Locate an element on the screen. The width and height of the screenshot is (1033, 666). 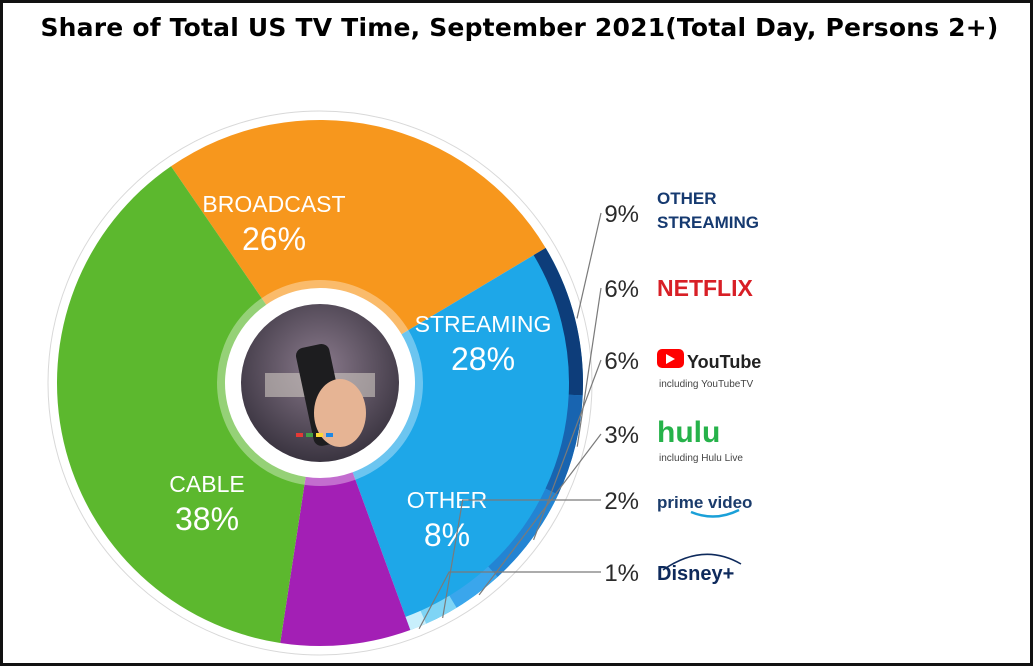
legend-value-hulu: 3% is located at coordinates (621, 435).